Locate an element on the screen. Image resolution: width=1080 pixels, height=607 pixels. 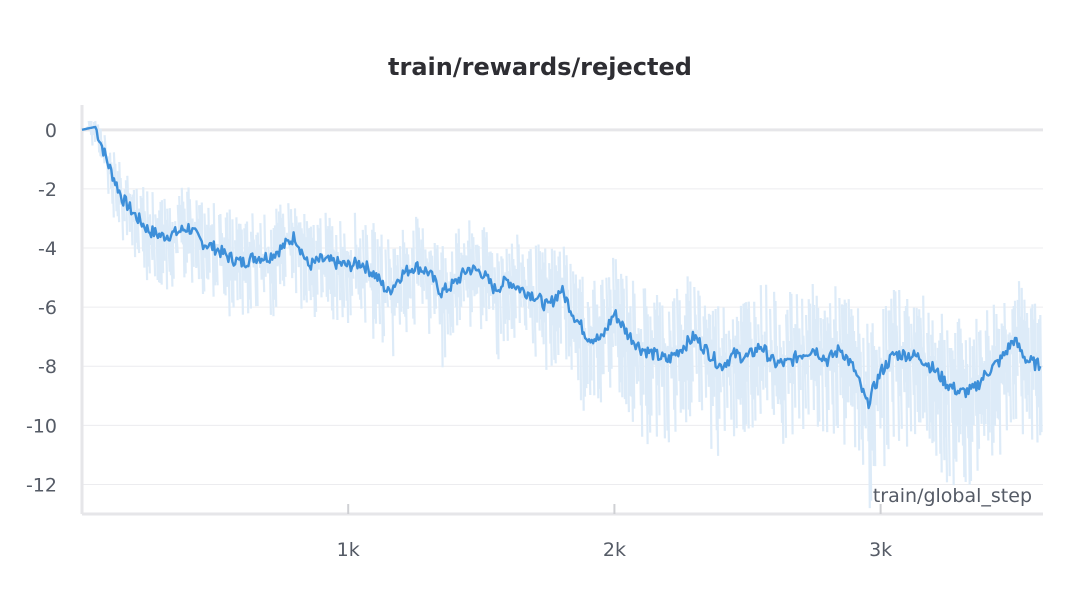
chart-title: train/rewards/rejected is located at coordinates (540, 67).